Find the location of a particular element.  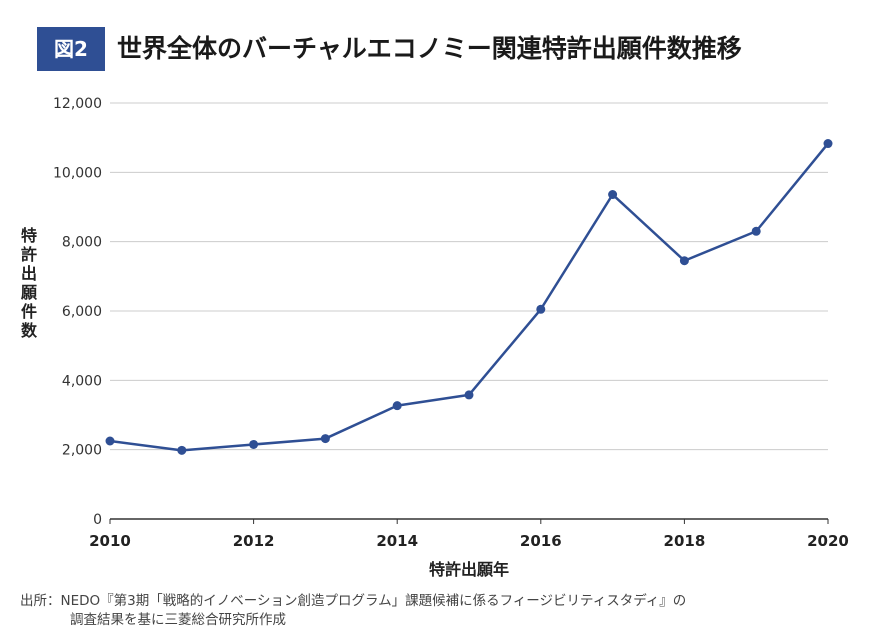

y-tick-label: 12,000 is located at coordinates (77, 104).